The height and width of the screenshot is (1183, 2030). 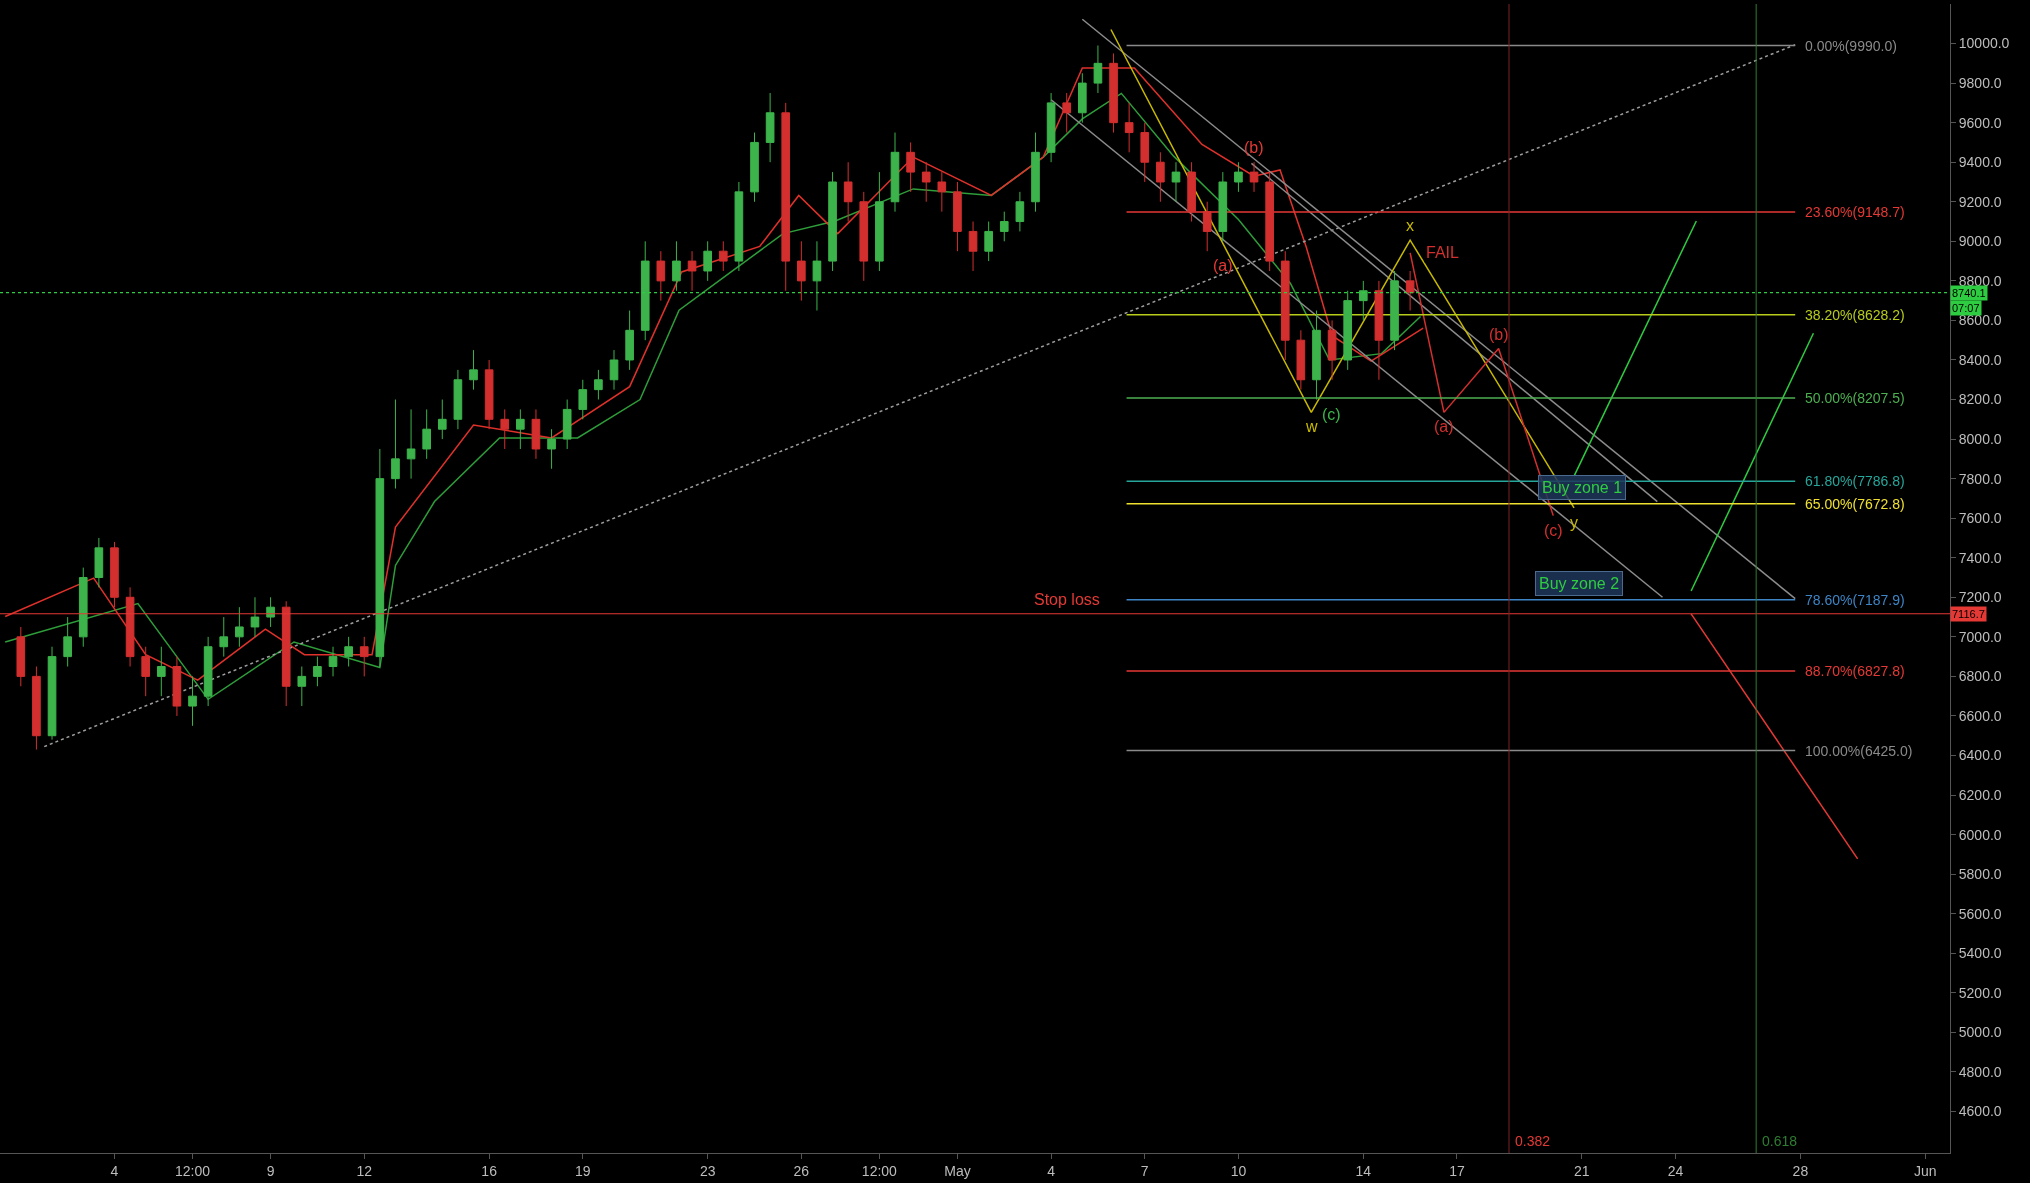 What do you see at coordinates (1980, 478) in the screenshot?
I see `y-tick-label: 7800.0` at bounding box center [1980, 478].